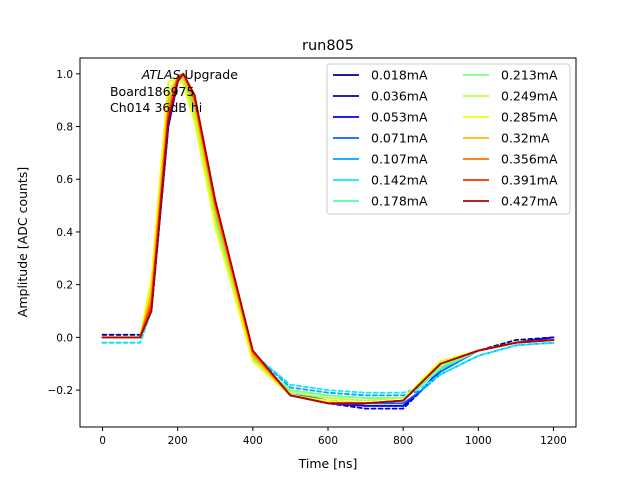 Image resolution: width=640 pixels, height=484 pixels. Describe the element at coordinates (529, 201) in the screenshot. I see `legend-entry-label: 0.427mA` at that location.